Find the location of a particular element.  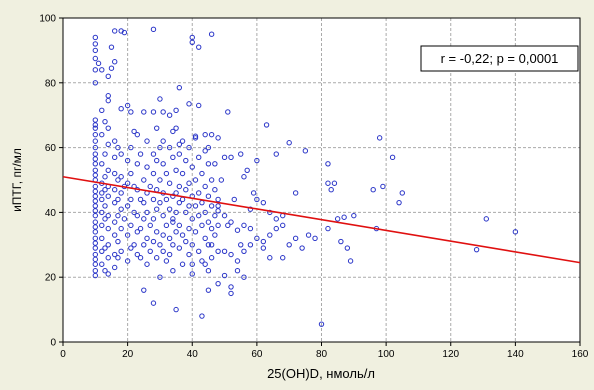

x-tick-label: 120 is located at coordinates (450, 354).